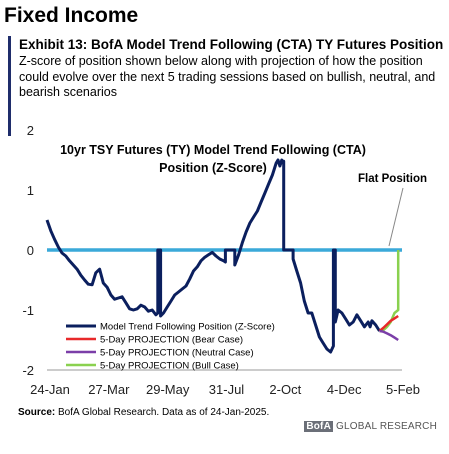  I want to click on x-tick-label: 29-May, so click(168, 389).